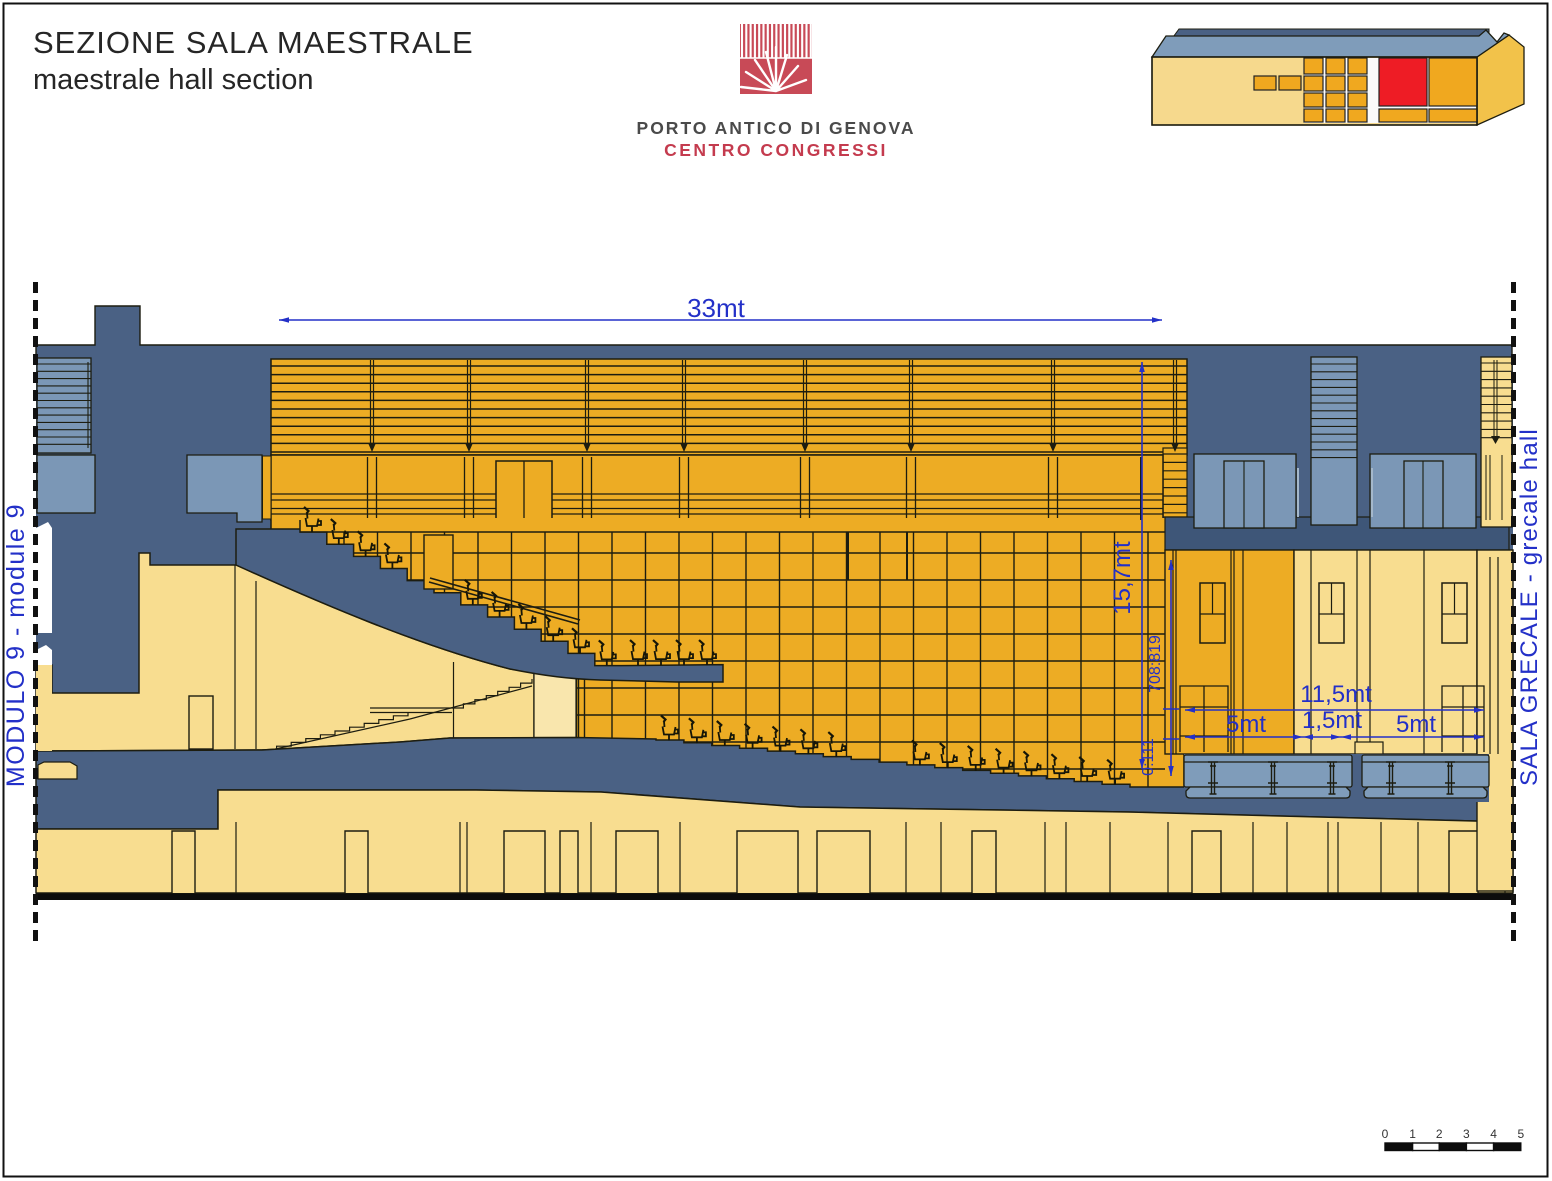 This screenshot has height=1181, width=1552. Describe the element at coordinates (173, 80) in the screenshot. I see `svg-text: maestrale hall section` at that location.